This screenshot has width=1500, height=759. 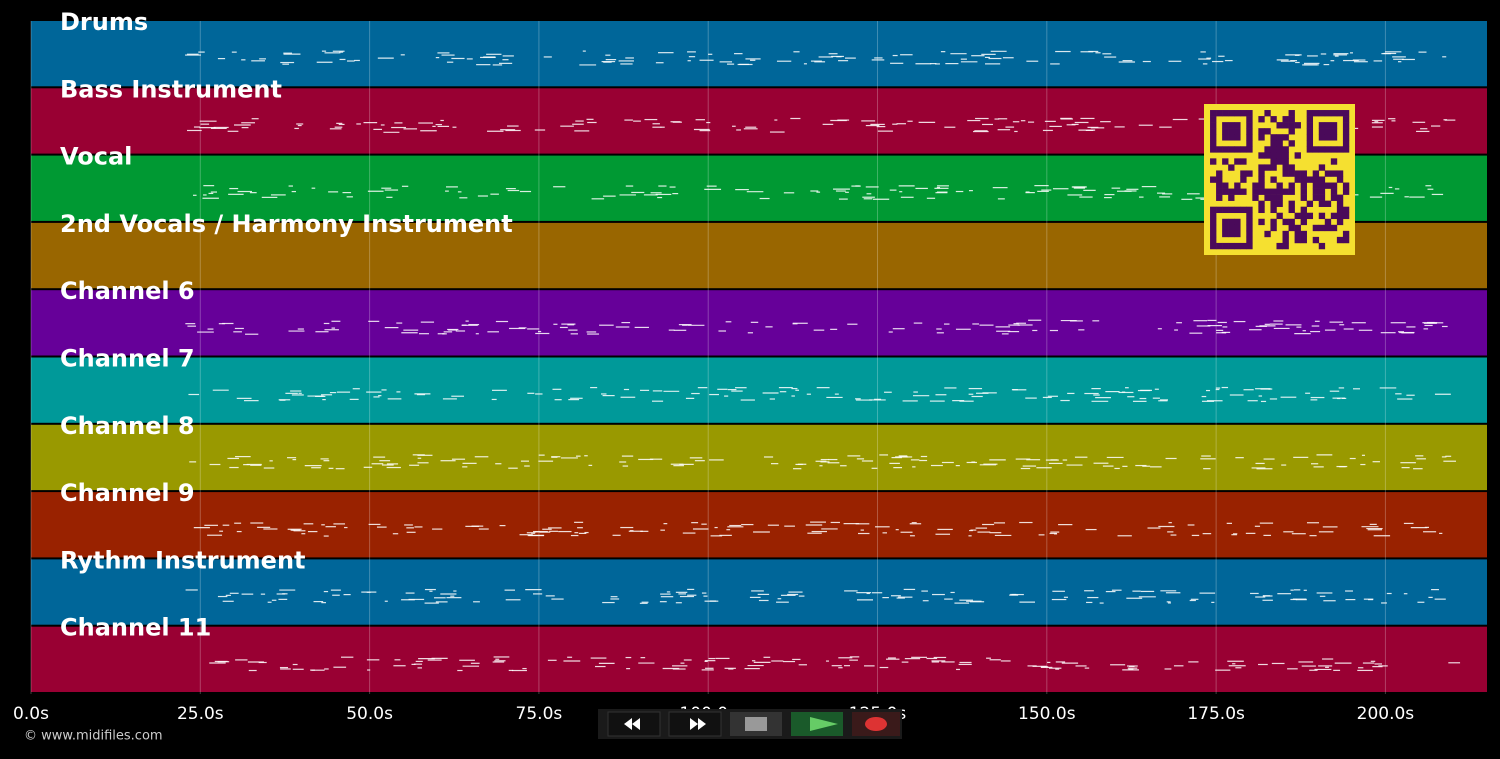 What do you see at coordinates (31, 714) in the screenshot?
I see `x-tick-label: 0.0s` at bounding box center [31, 714].